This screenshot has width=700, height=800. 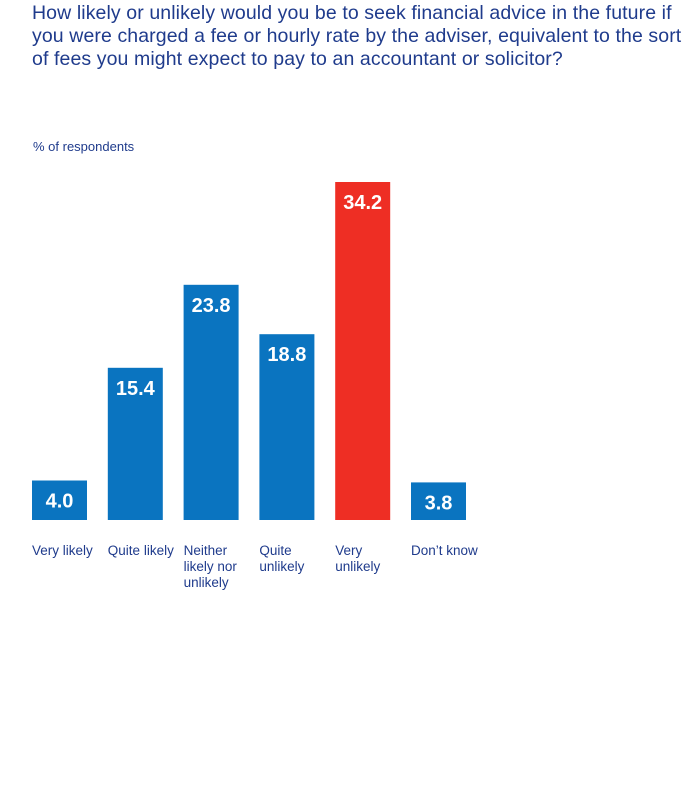 I want to click on bar-value-label-4: 34.2, so click(x=362, y=203).